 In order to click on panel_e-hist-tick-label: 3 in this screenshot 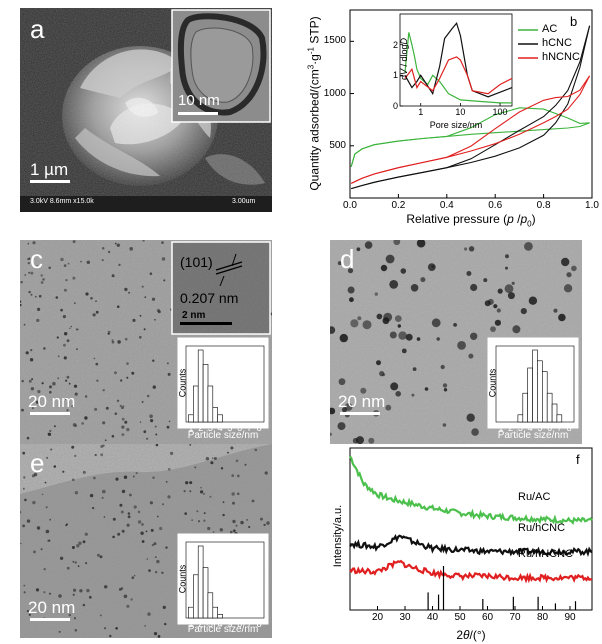, I will do `click(210, 624)`.